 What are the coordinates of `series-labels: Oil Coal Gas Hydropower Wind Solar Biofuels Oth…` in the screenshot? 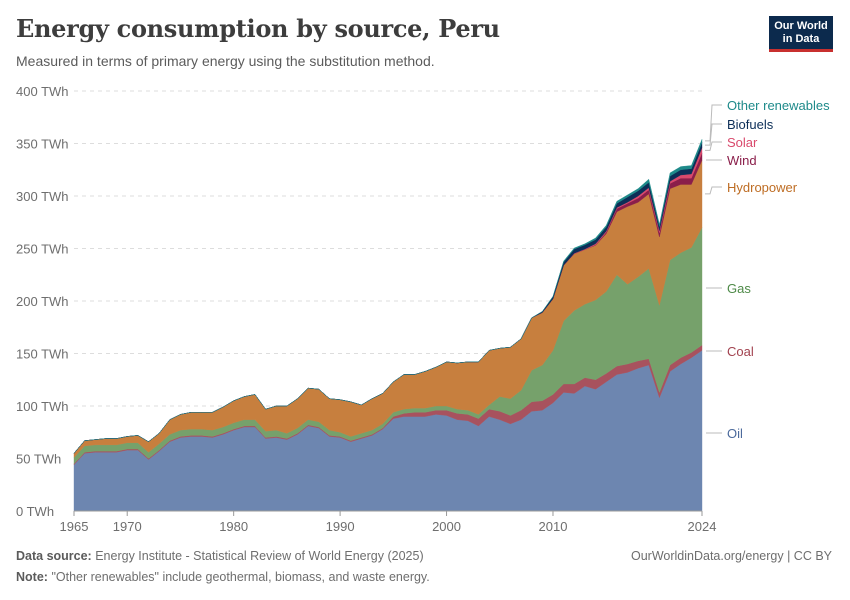 It's located at (767, 269).